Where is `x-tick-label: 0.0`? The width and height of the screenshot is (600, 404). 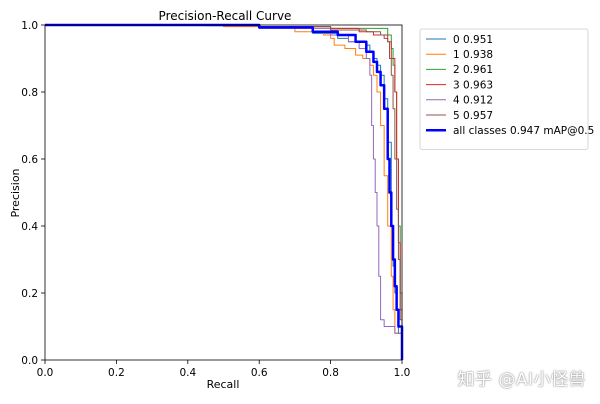 x-tick-label: 0.0 is located at coordinates (45, 373).